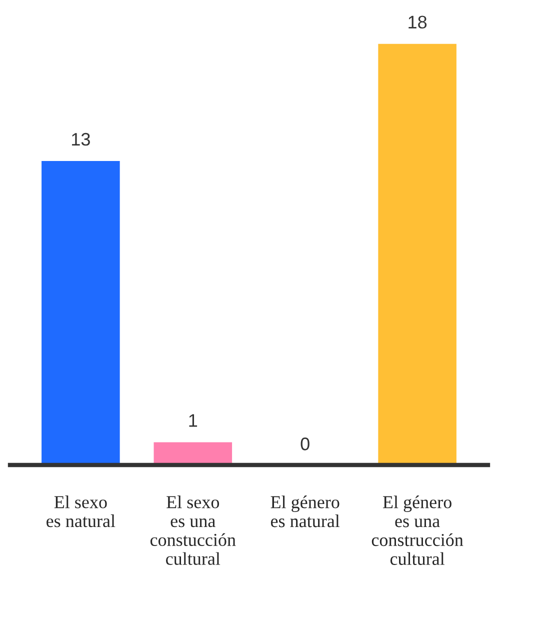  What do you see at coordinates (305, 512) in the screenshot?
I see `x-tick-label: El género es natural` at bounding box center [305, 512].